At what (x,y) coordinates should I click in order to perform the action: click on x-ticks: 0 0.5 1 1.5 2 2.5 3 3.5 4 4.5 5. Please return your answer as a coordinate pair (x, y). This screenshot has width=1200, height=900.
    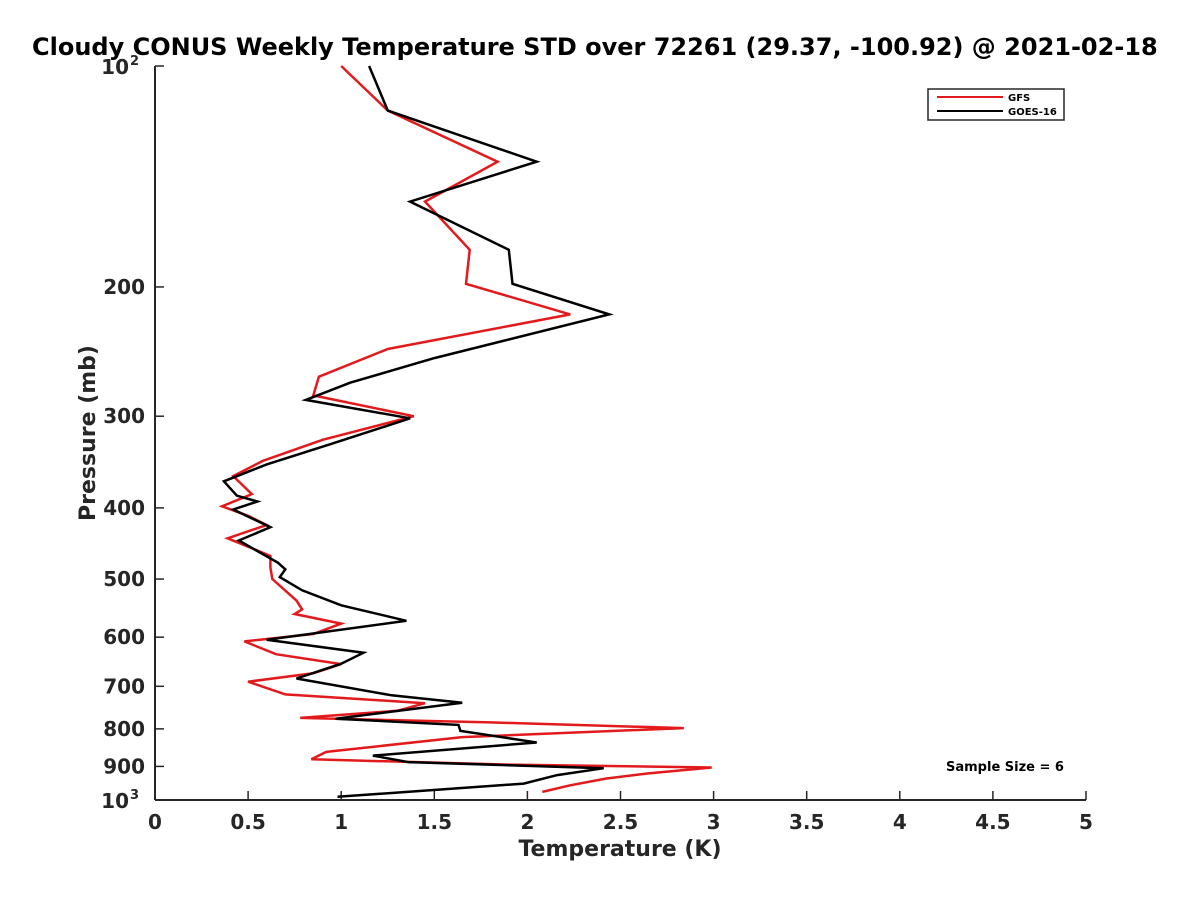
    Looking at the image, I should click on (620, 812).